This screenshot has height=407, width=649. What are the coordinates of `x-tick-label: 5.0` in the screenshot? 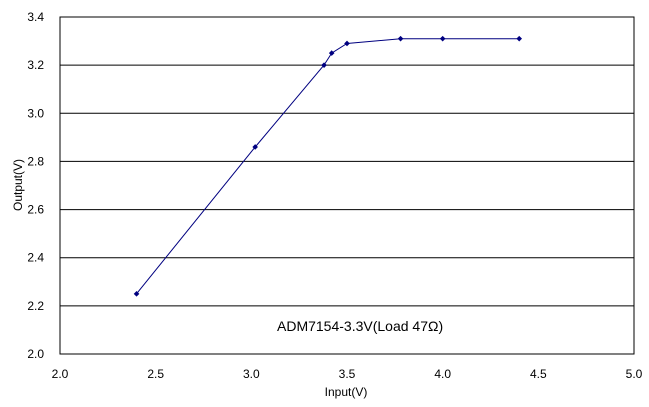 It's located at (634, 374).